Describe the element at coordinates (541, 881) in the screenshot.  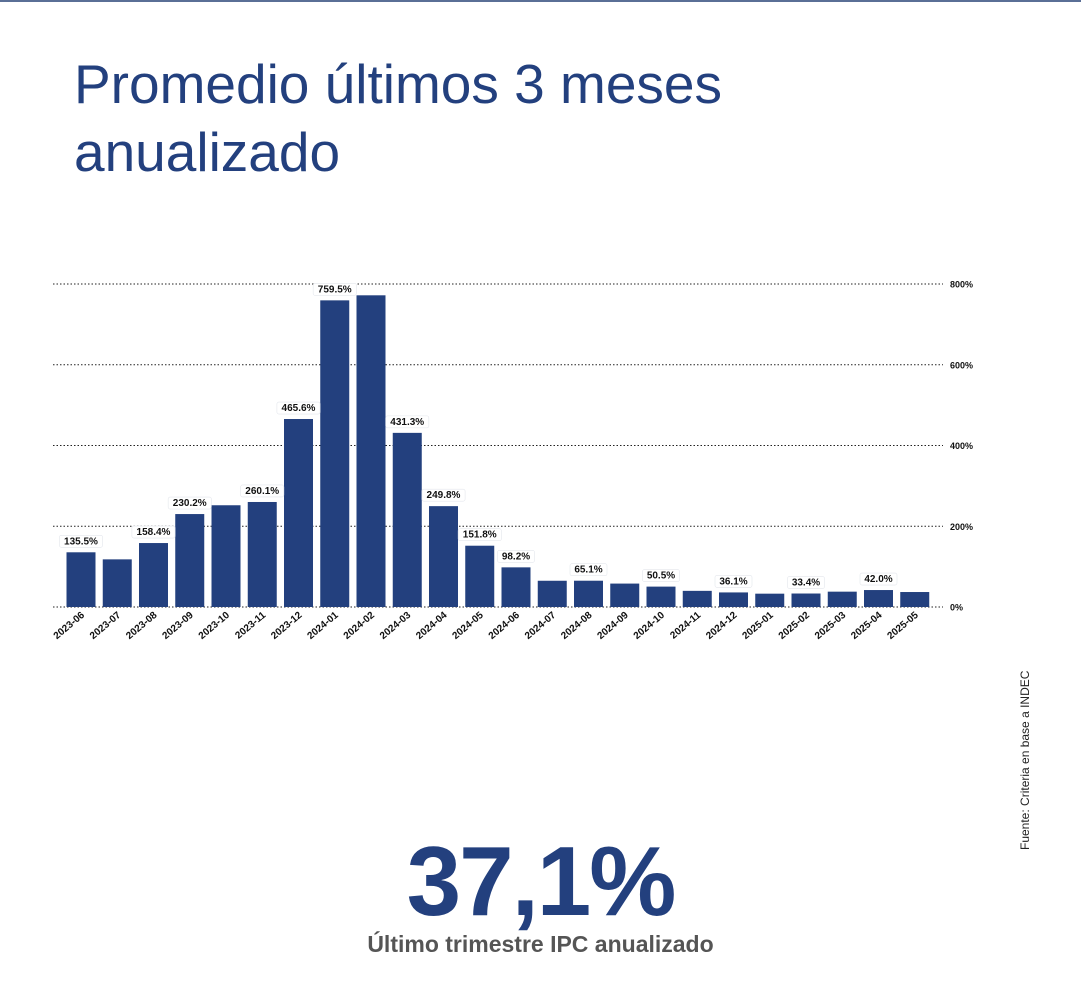
I see `kpi-value: 37,1%` at that location.